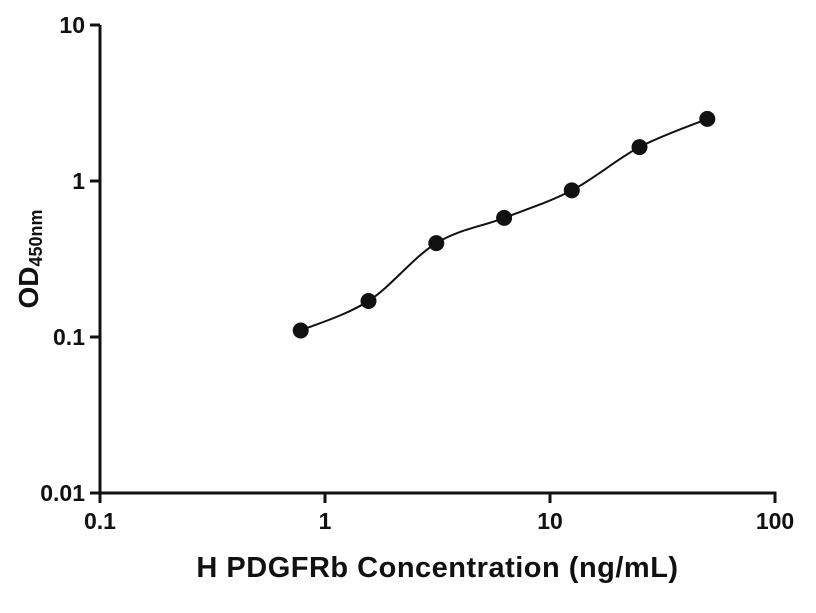 This screenshot has width=816, height=613. Describe the element at coordinates (78, 181) in the screenshot. I see `y-tick-label: 1` at that location.